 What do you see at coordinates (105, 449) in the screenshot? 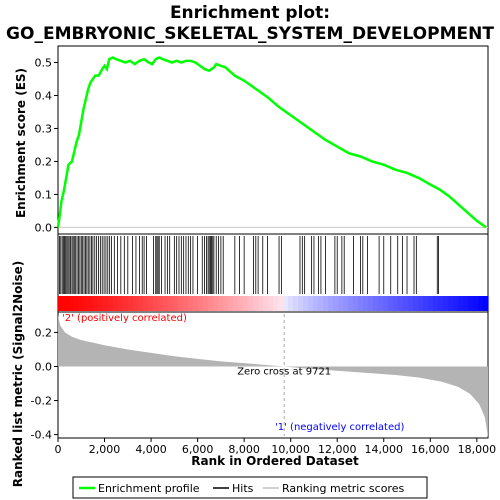
I see `x-tick-label: 2,000` at bounding box center [105, 449].